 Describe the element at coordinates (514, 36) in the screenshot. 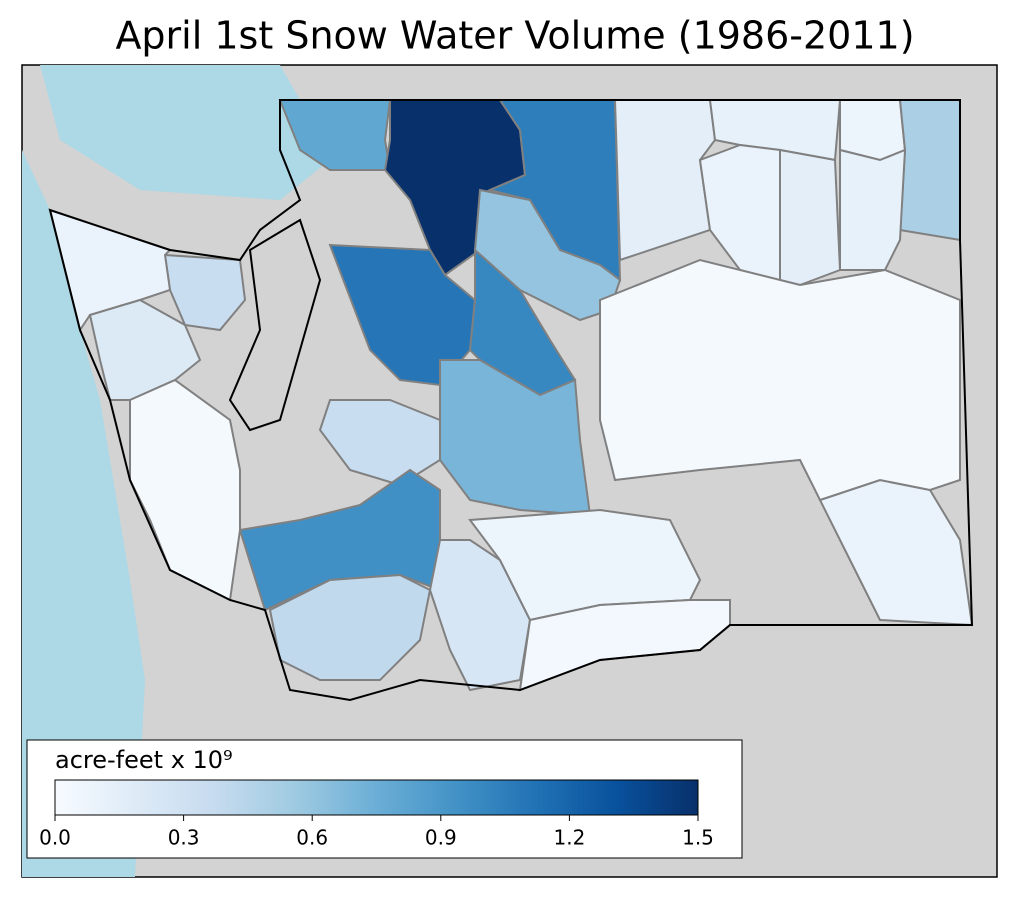

I see `map-title: April 1st Snow Water Volume (1986-2011)` at that location.